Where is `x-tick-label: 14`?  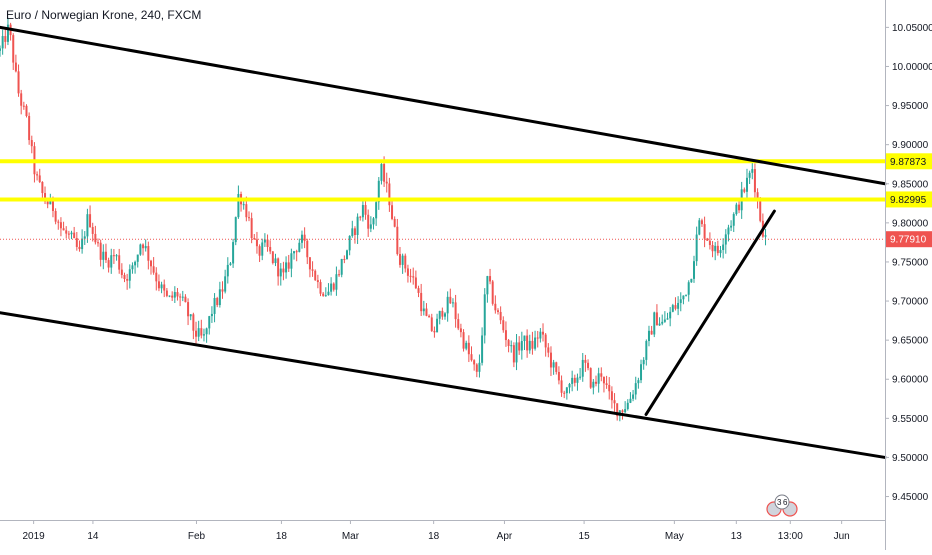
x-tick-label: 14 is located at coordinates (93, 536).